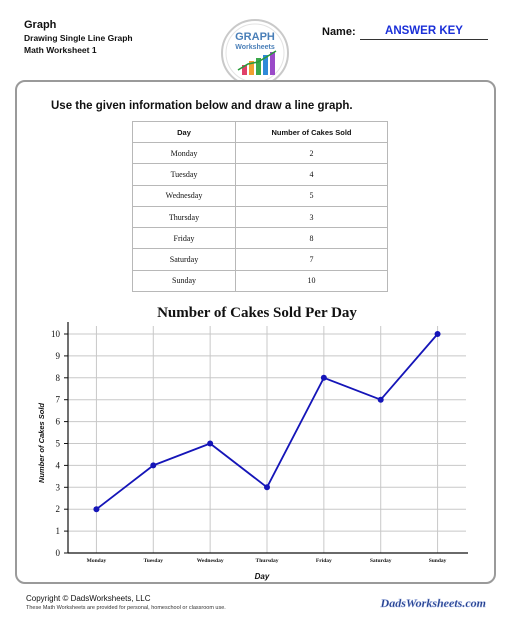 This screenshot has height=640, width=512. Describe the element at coordinates (58, 378) in the screenshot. I see `y-tick-label: 8` at that location.